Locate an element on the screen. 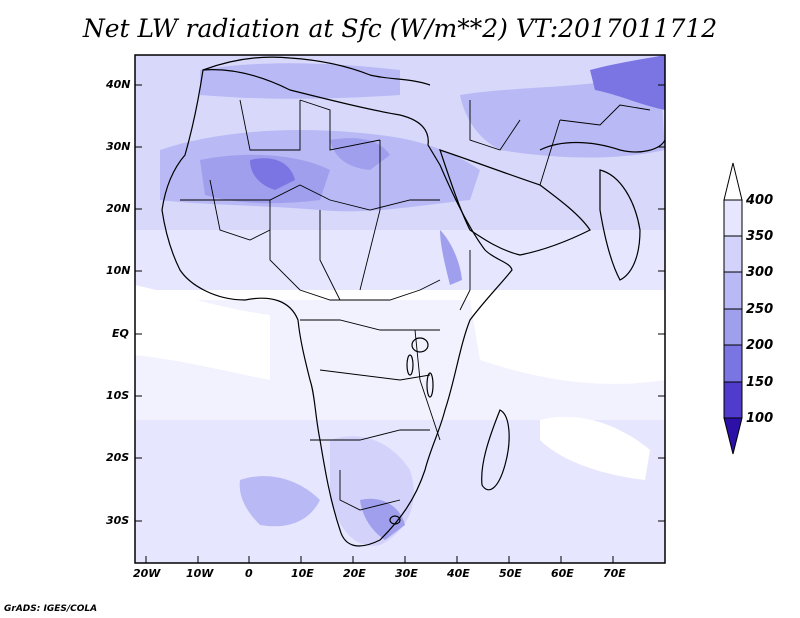  lat-label-30n: 30N is located at coordinates (118, 146).